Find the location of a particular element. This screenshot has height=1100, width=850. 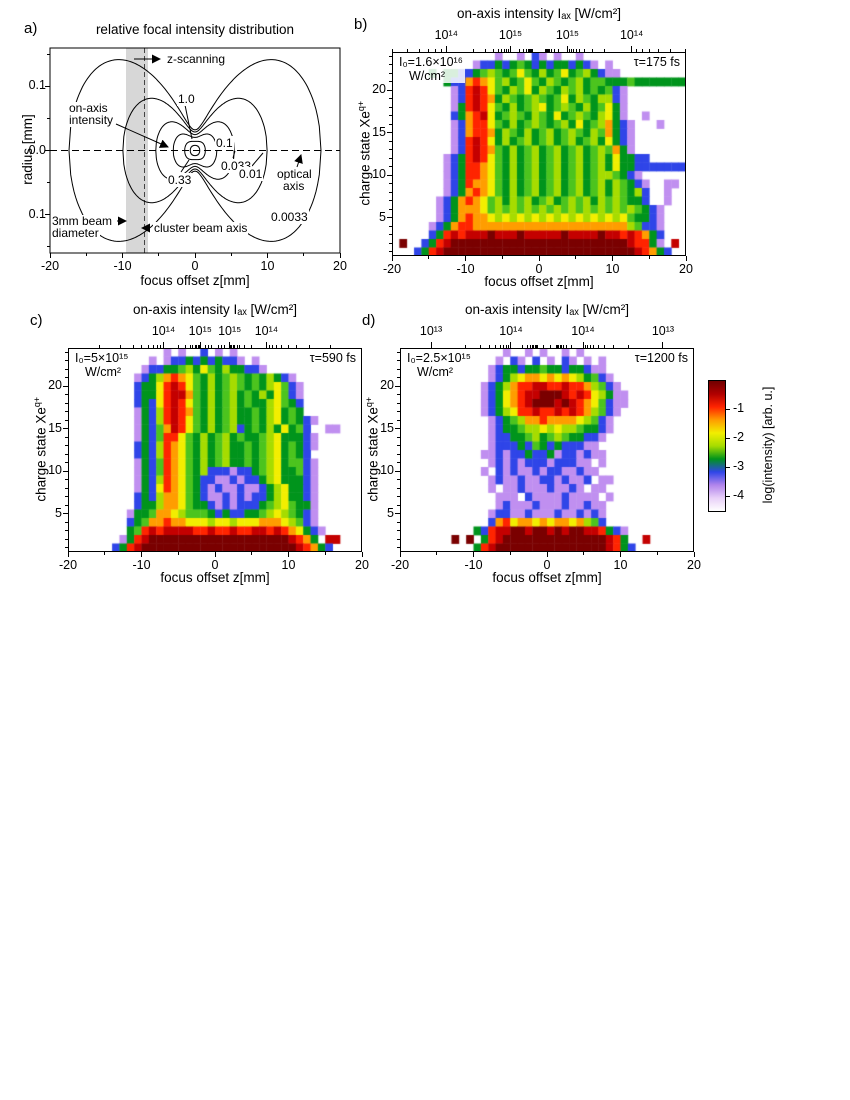

pulse-duration-annotation: τ=1200 fs is located at coordinates (661, 358).